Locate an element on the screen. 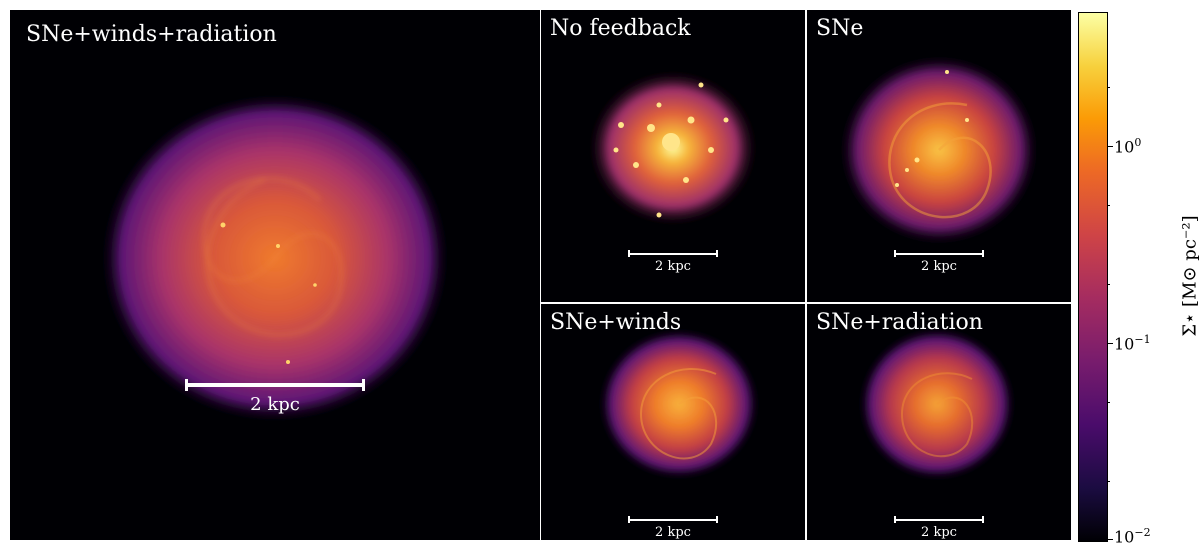 Image resolution: width=1200 pixels, height=551 pixels. panel-sne-radiation: SNe+radiation 2 kpc is located at coordinates (939, 422).